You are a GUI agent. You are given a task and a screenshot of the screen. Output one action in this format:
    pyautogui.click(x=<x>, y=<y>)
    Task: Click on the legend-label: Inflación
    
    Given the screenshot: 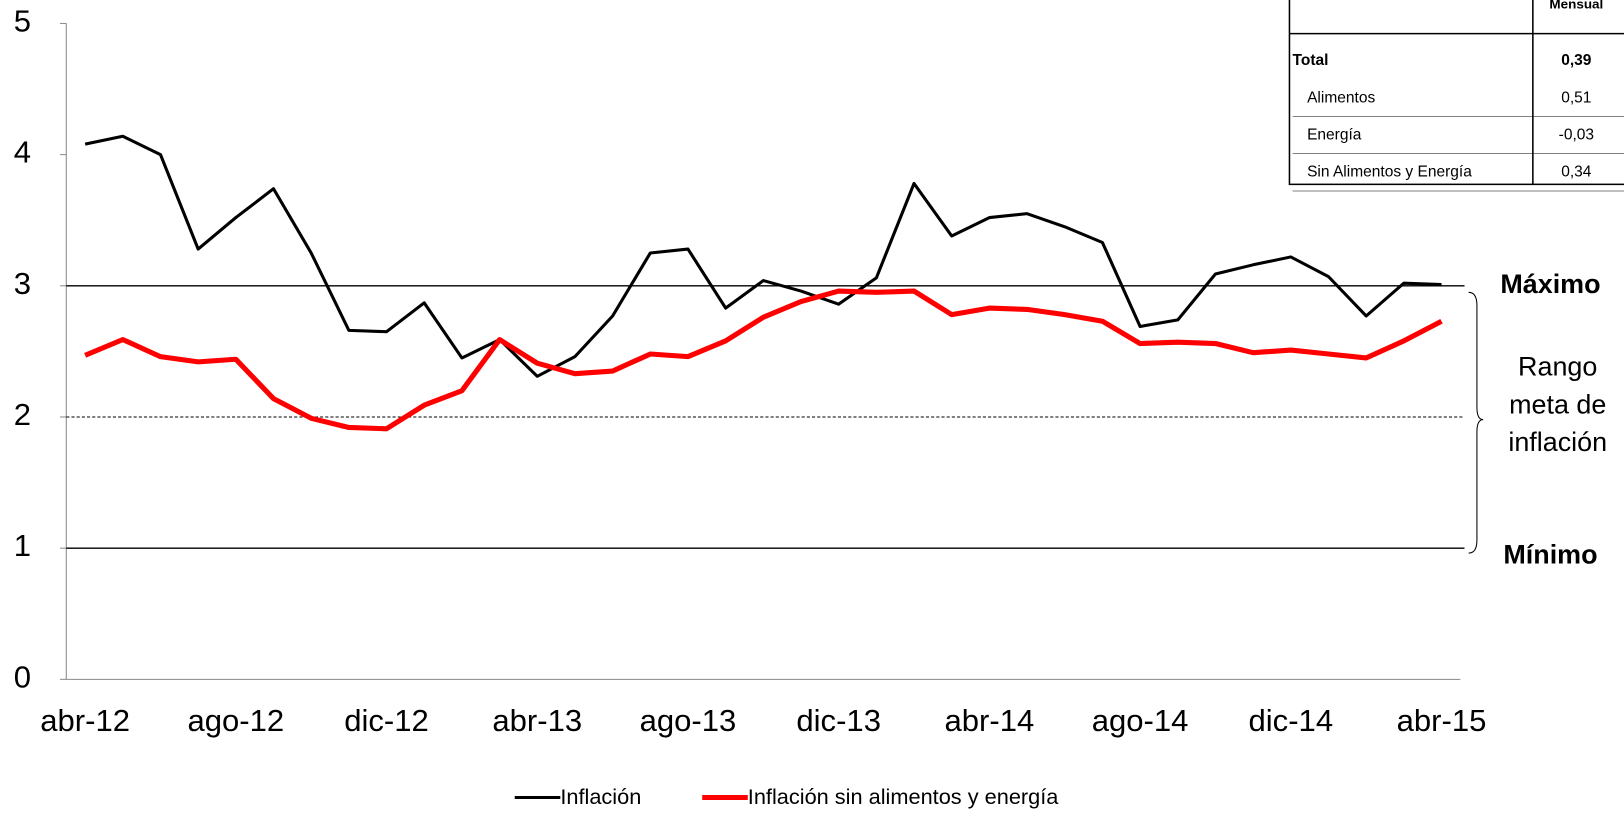 What is the action you would take?
    pyautogui.click(x=600, y=796)
    